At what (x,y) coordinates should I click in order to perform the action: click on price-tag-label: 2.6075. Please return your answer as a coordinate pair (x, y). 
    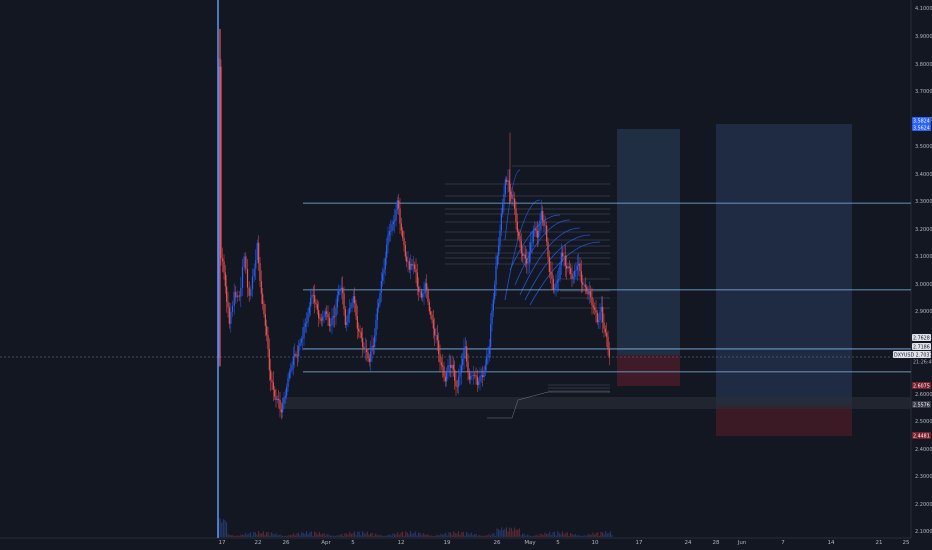
    Looking at the image, I should click on (921, 387).